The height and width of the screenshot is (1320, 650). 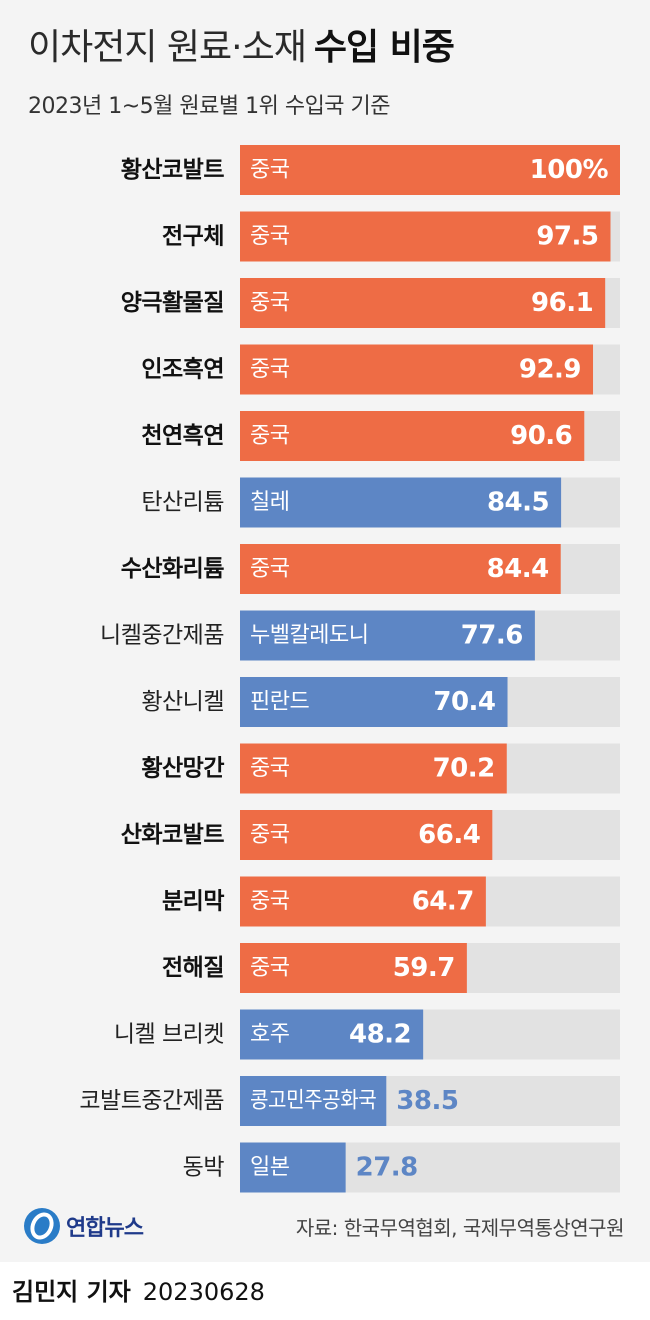 I want to click on country-label: 호주, so click(x=270, y=1034).